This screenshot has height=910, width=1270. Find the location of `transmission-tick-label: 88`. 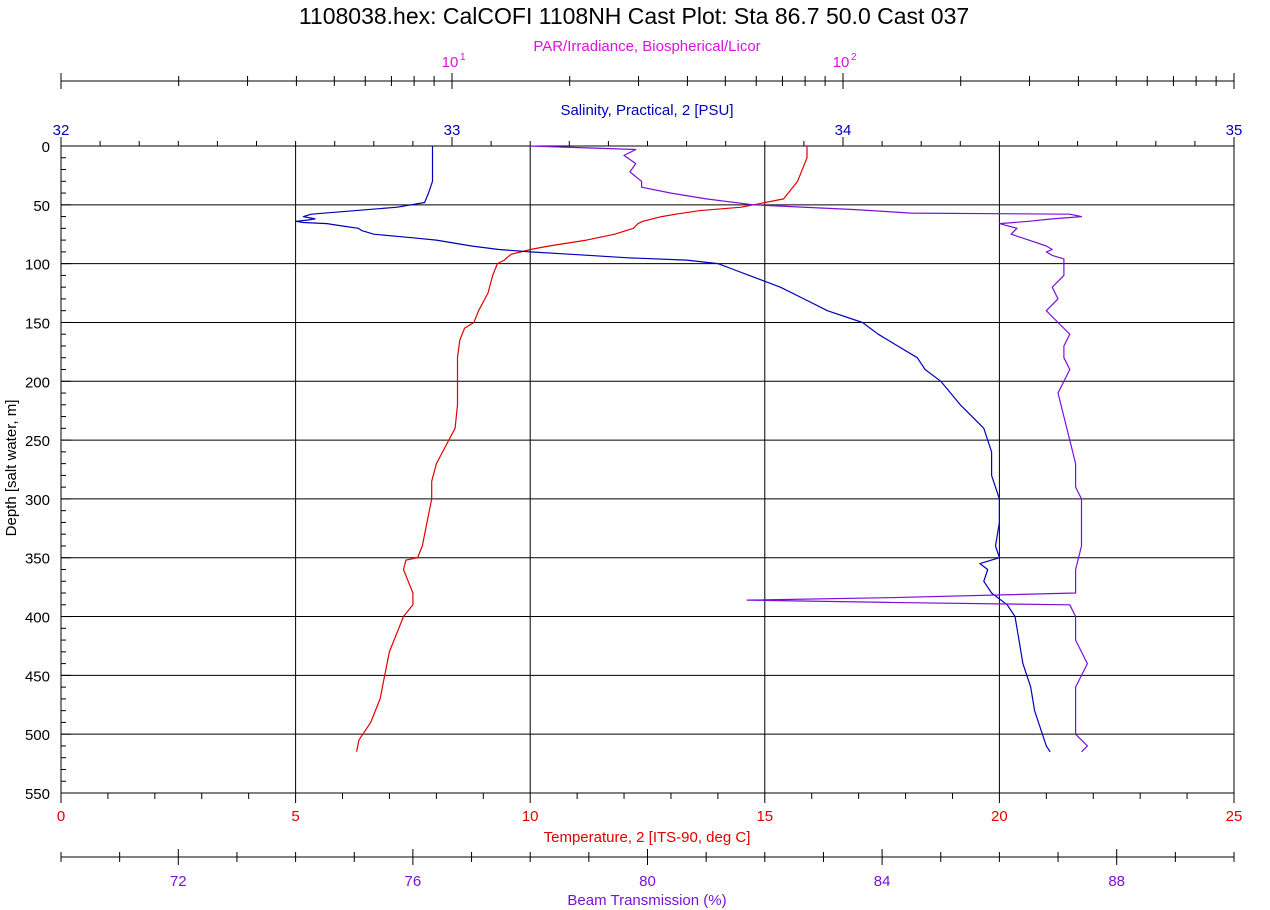

transmission-tick-label: 88 is located at coordinates (1116, 881).